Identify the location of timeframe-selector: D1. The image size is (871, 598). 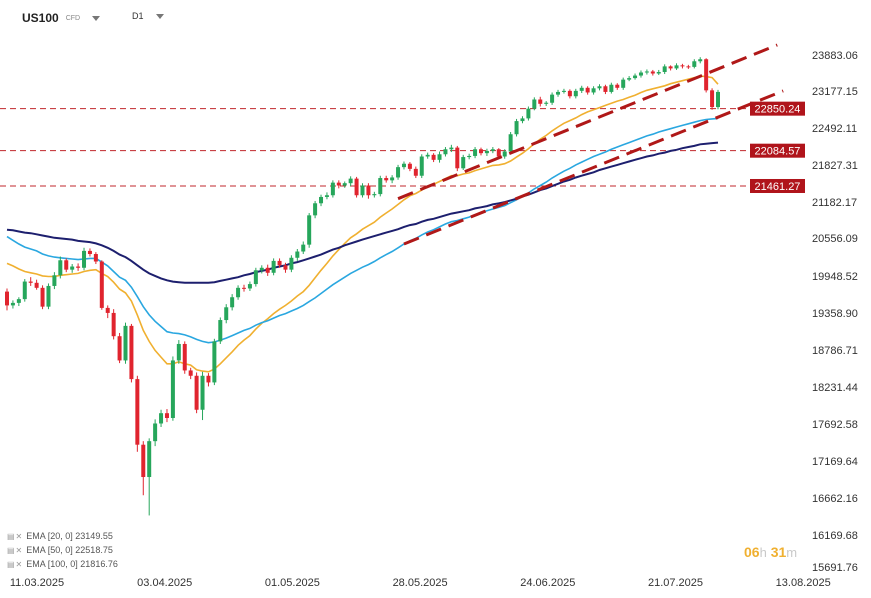
(148, 16).